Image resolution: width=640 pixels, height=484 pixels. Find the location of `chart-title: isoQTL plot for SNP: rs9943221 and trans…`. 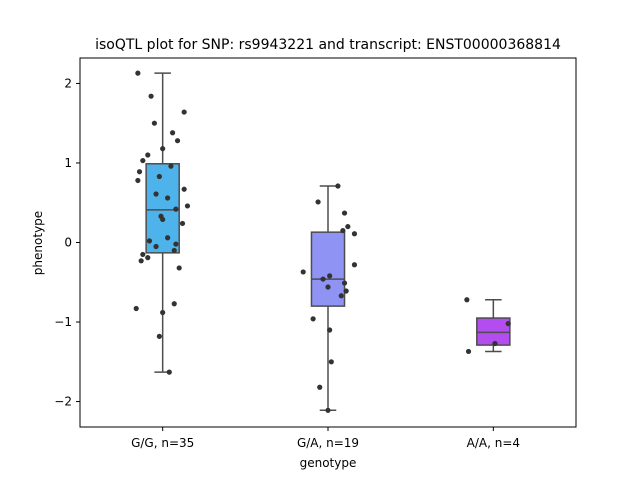

chart-title: isoQTL plot for SNP: rs9943221 and trans… is located at coordinates (328, 45).